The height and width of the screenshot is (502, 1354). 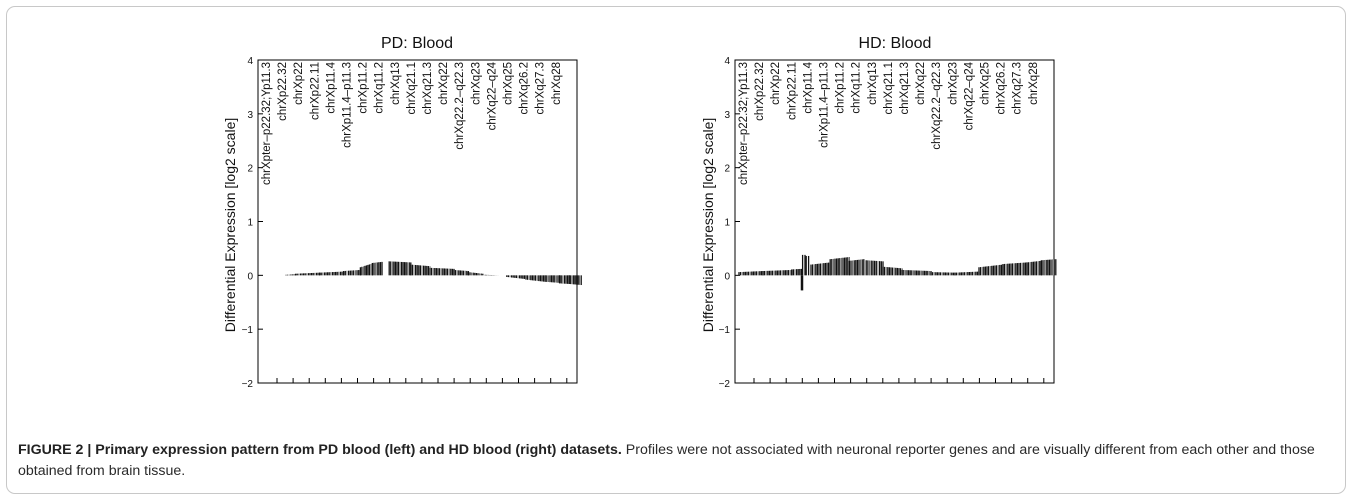 I want to click on chart-title: PD: Blood, so click(x=417, y=43).